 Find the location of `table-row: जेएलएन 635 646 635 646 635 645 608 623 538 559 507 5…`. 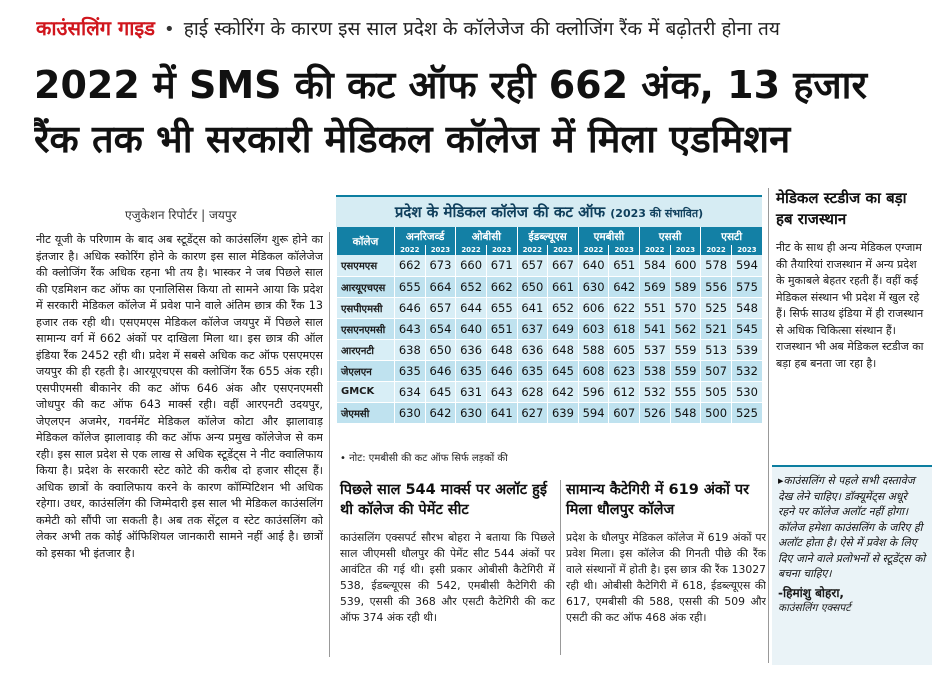

table-row: जेएलएन 635 646 635 646 635 645 608 623 538 559 507 5… is located at coordinates (549, 371).